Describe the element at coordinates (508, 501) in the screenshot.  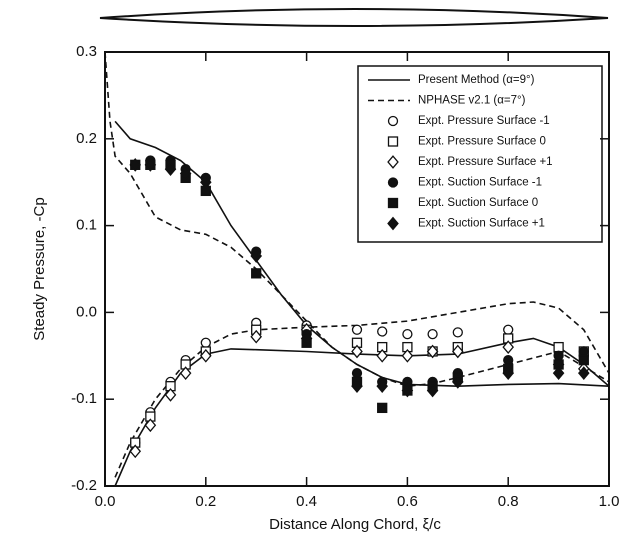
I see `x-tick-label: 0.8` at that location.